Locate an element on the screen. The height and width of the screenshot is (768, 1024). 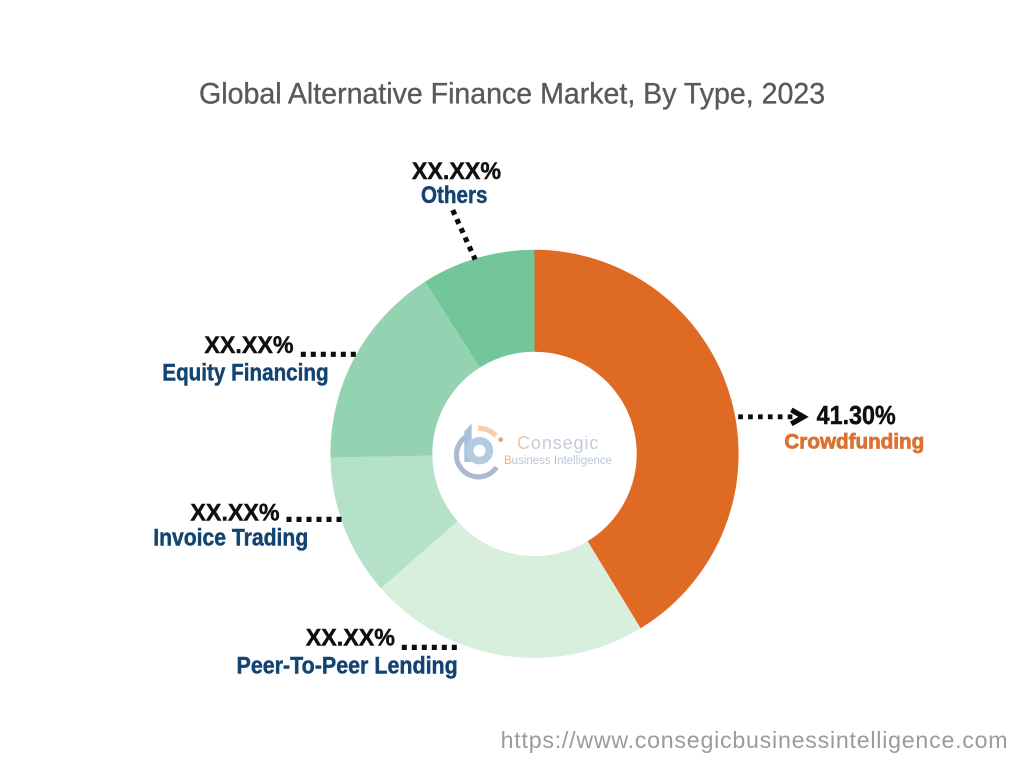
svg-text: Invoice Trading is located at coordinates (230, 537).